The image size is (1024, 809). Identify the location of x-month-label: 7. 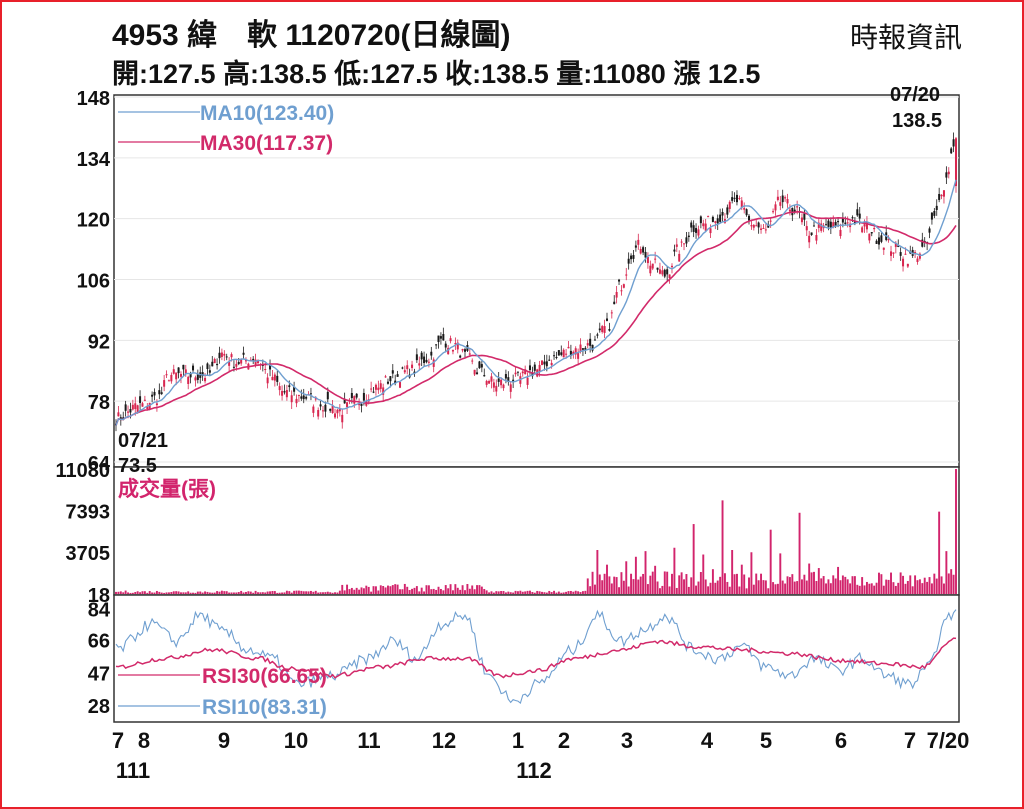
(118, 740).